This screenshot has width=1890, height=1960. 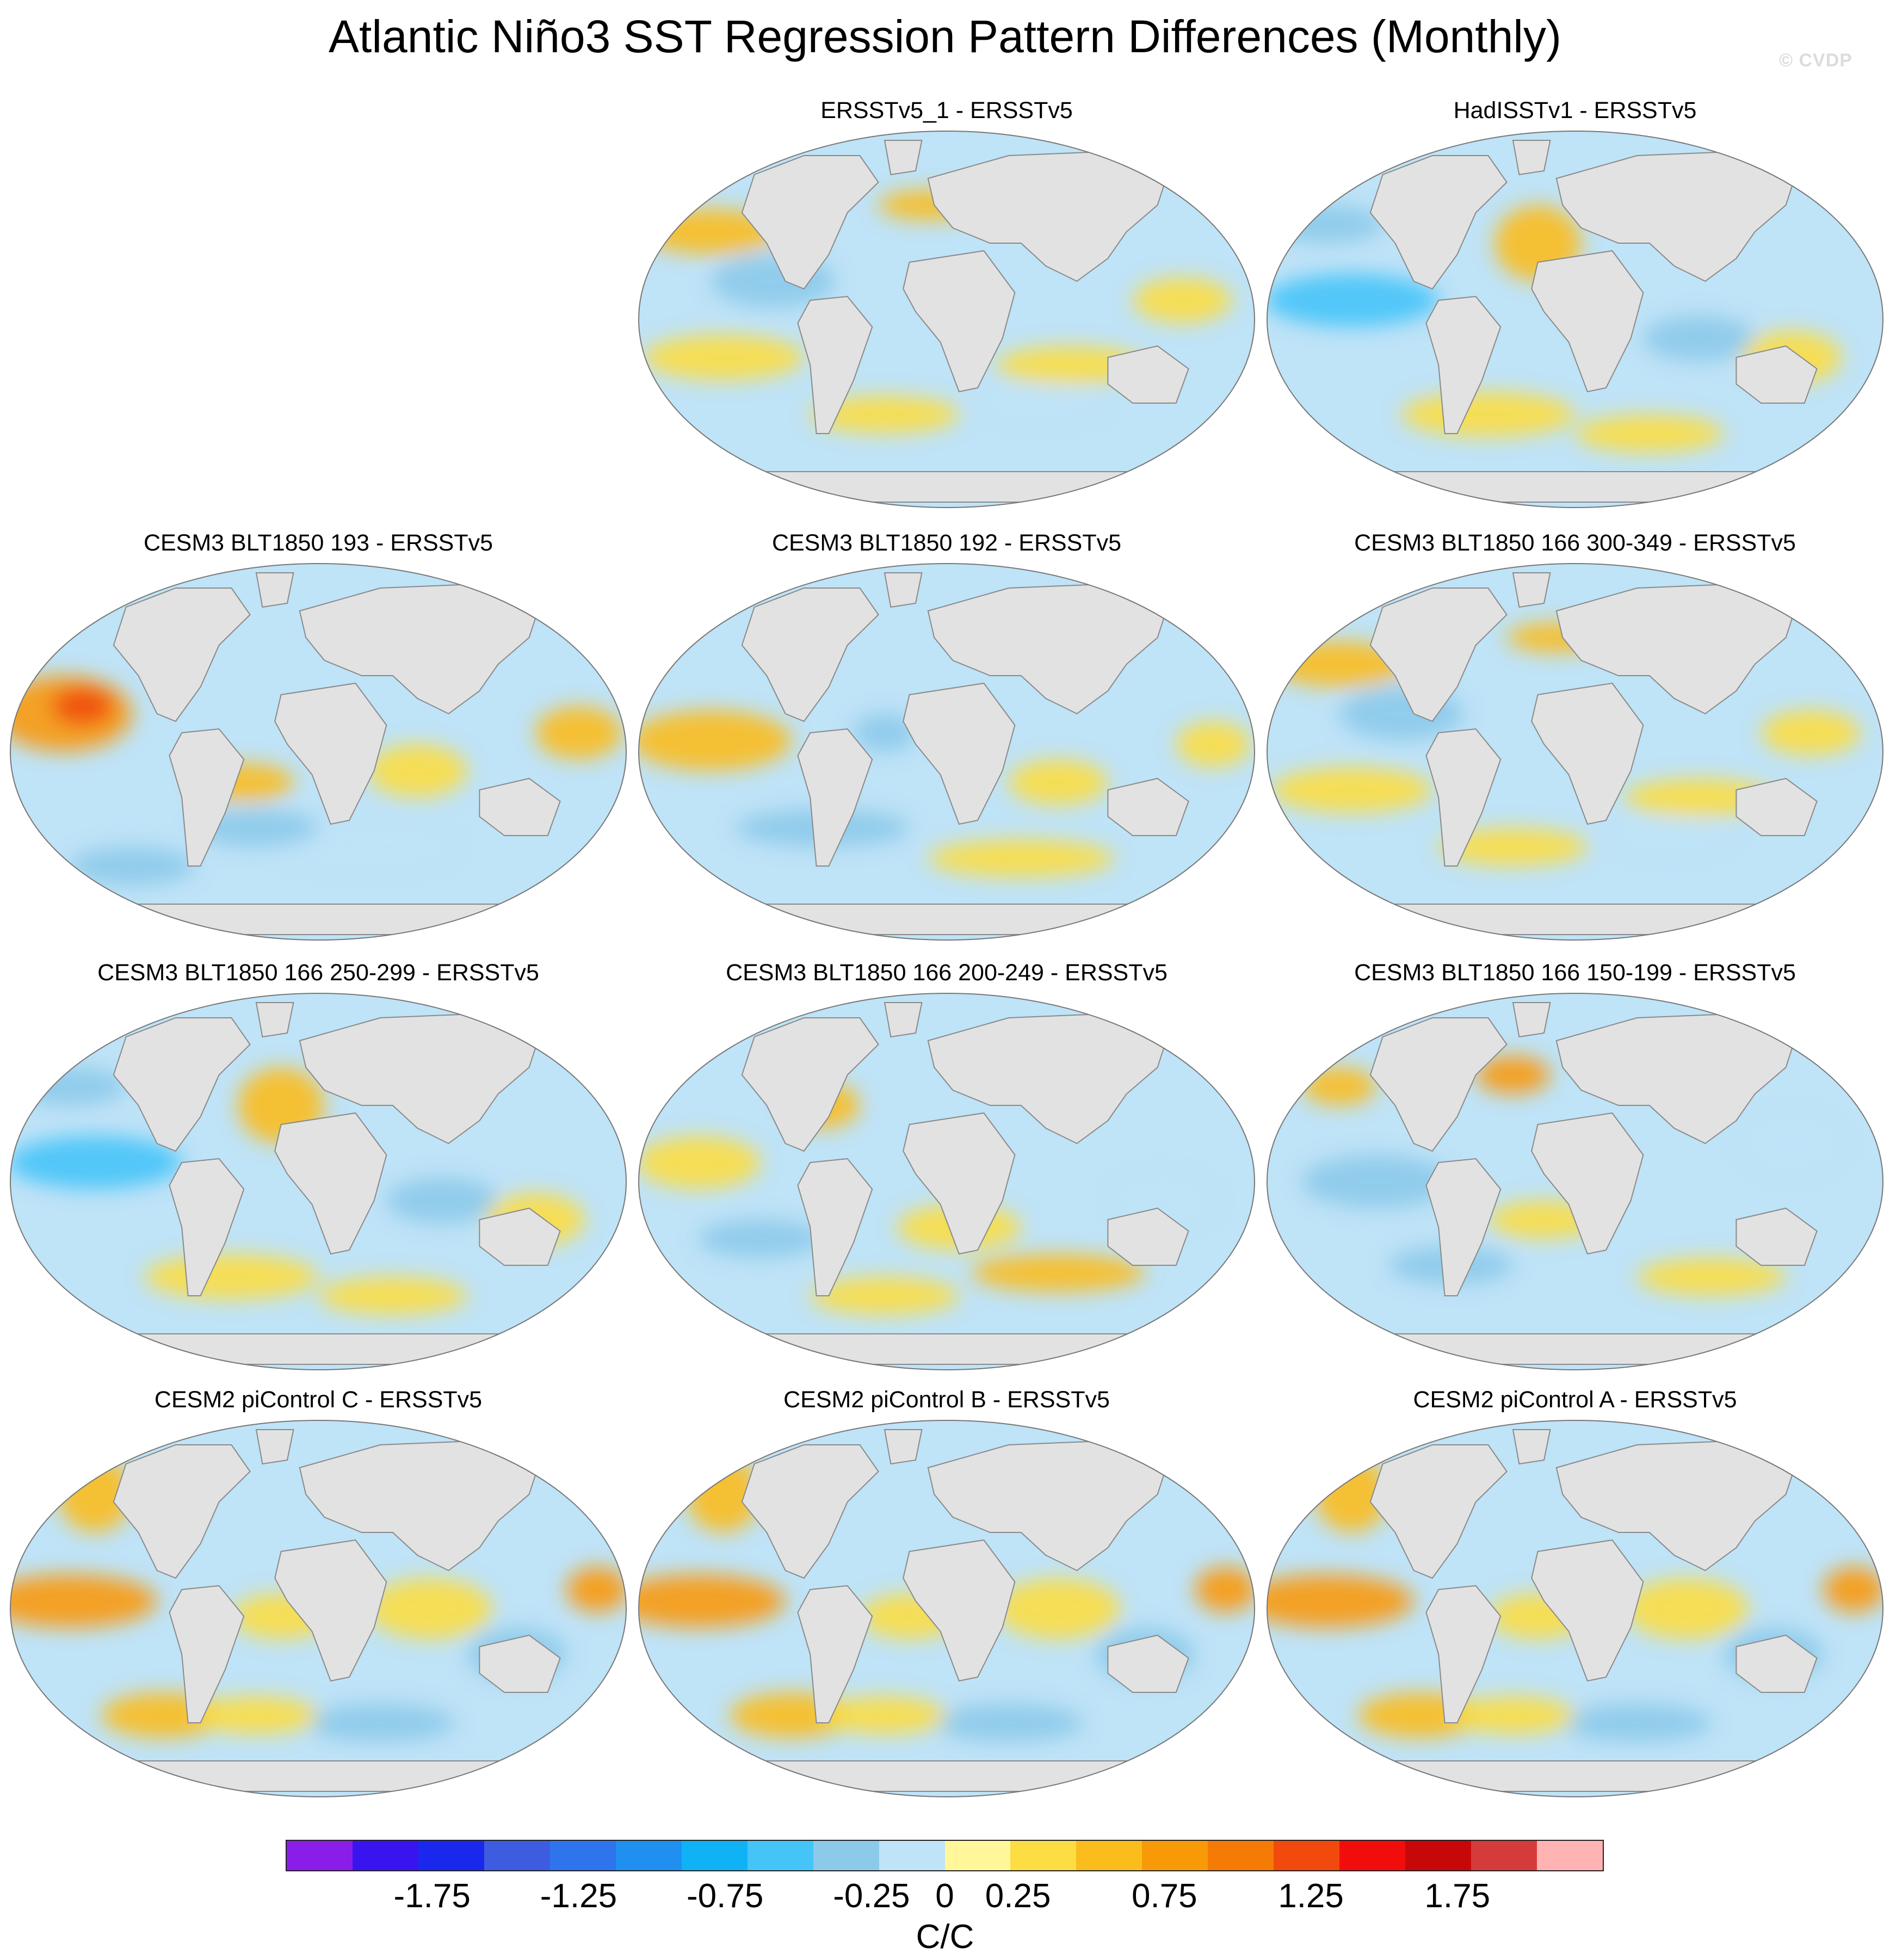 I want to click on panel-title: CESM3 BLT1850 166 250-299 - ERSSTv5, so click(x=318, y=973).